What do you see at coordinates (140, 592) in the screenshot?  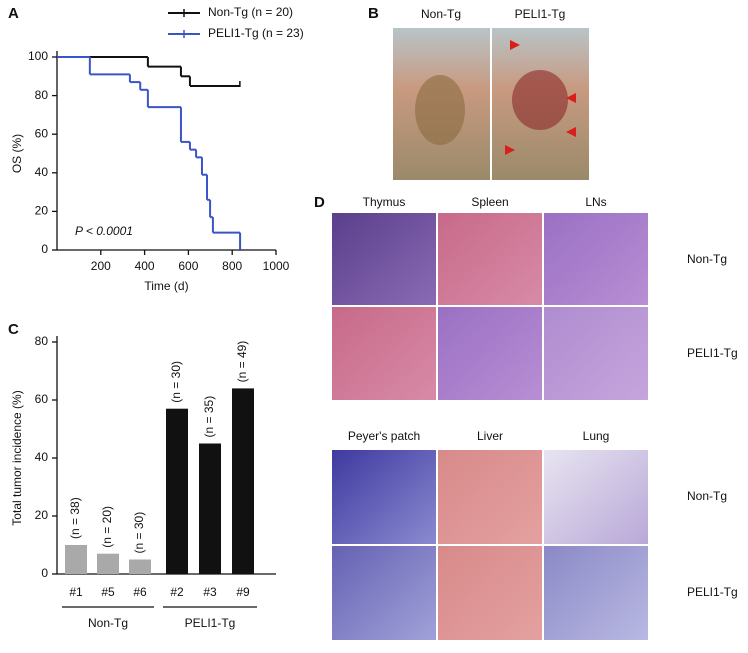 I see `x-tick-label: #6` at bounding box center [140, 592].